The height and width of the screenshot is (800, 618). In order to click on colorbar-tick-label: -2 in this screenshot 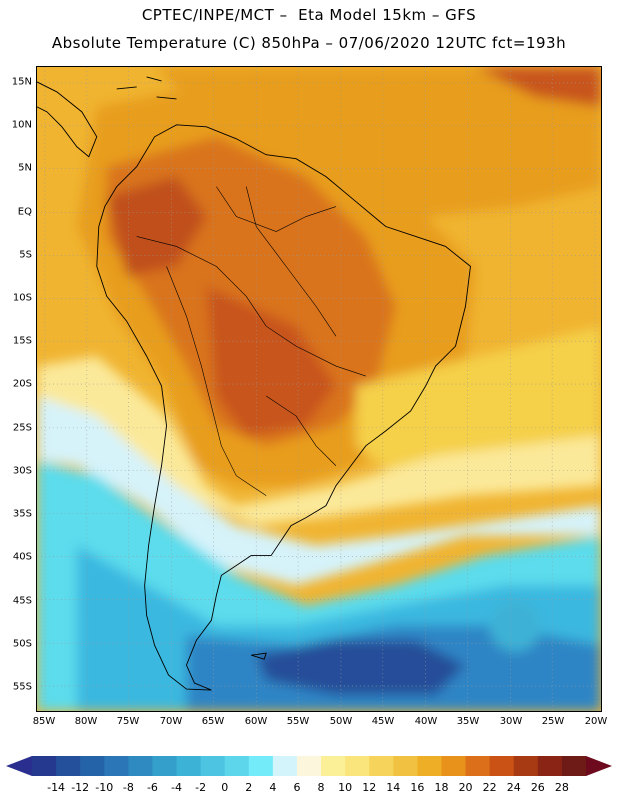, I will do `click(201, 787)`.